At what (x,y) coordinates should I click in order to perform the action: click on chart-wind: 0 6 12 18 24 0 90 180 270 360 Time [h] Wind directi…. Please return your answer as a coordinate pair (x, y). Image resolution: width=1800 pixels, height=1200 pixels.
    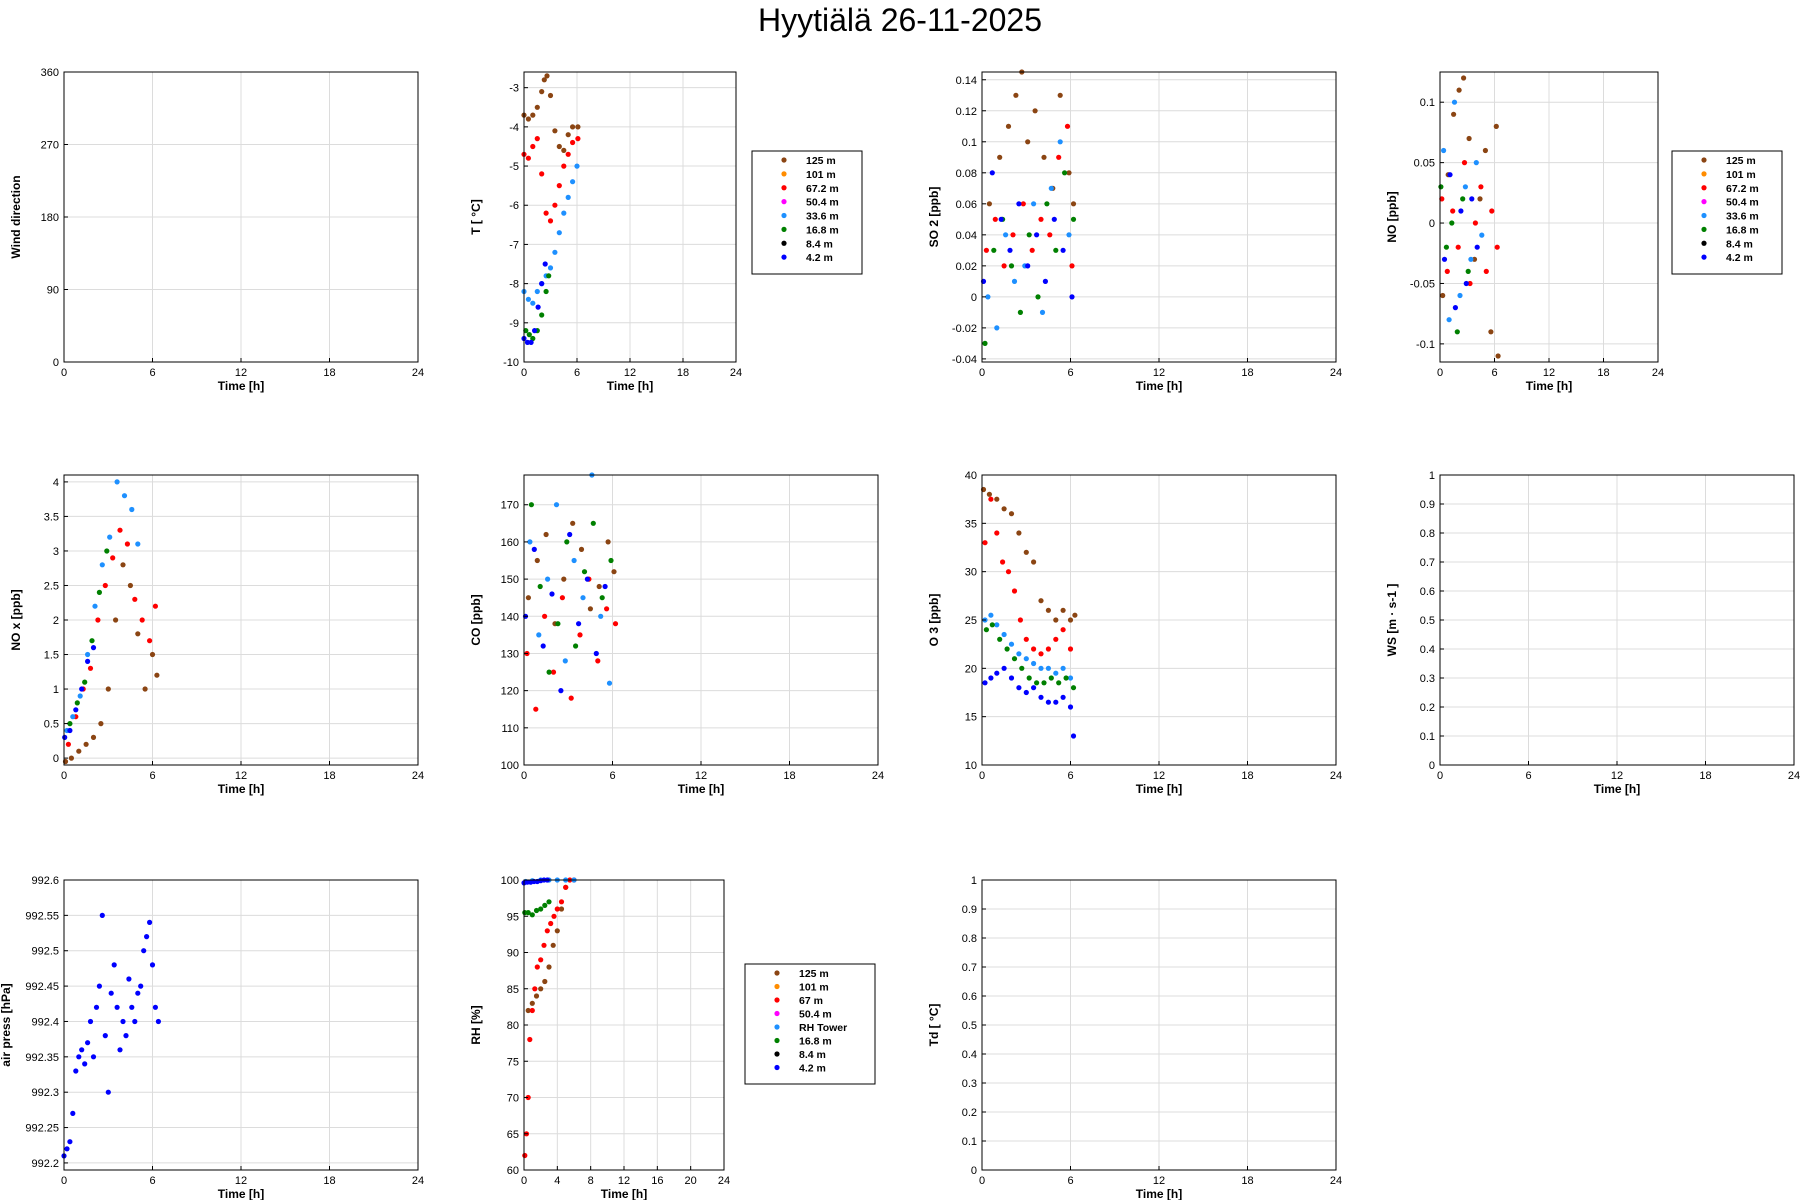
    Looking at the image, I should click on (216, 230).